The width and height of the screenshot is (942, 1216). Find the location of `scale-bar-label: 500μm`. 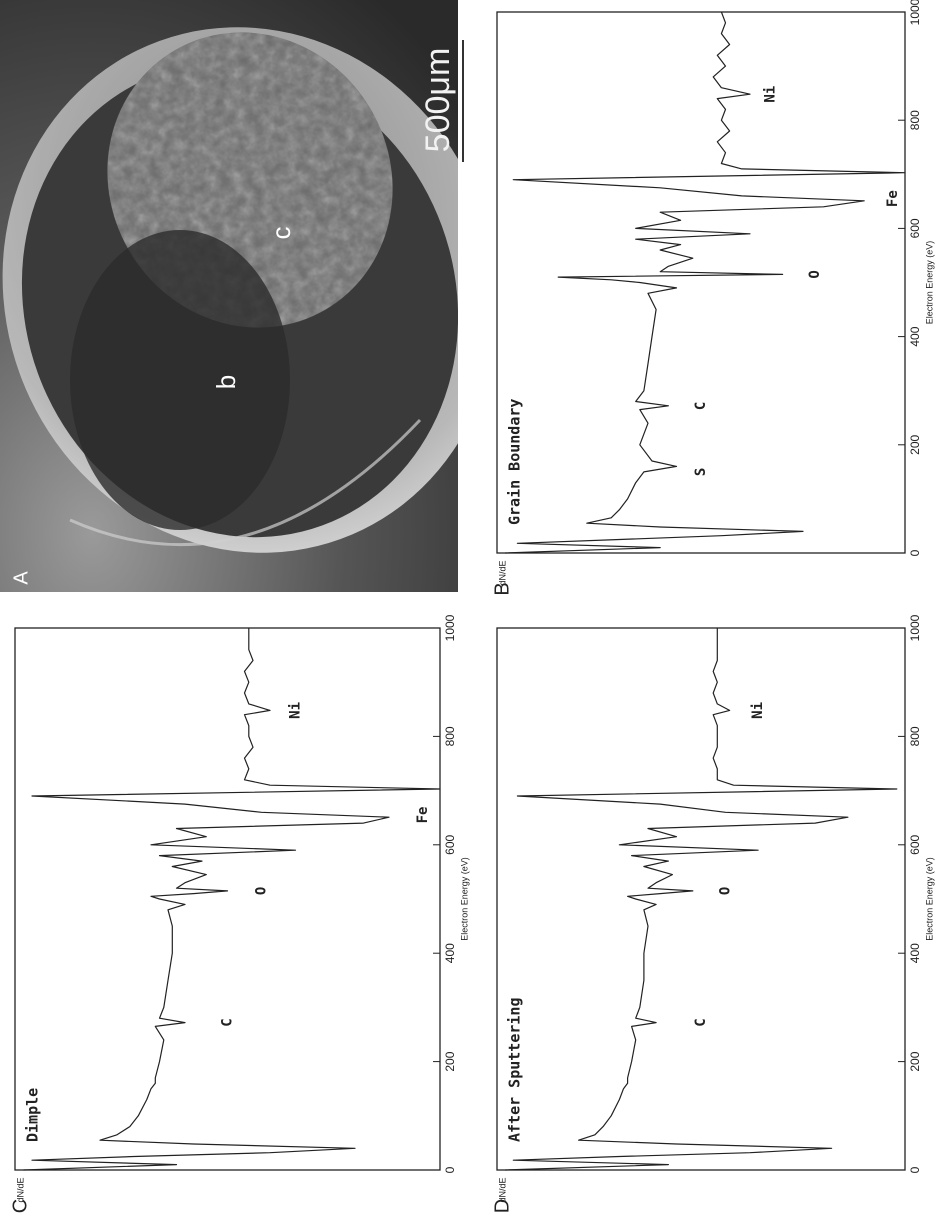

scale-bar-label: 500μm is located at coordinates (438, 100).